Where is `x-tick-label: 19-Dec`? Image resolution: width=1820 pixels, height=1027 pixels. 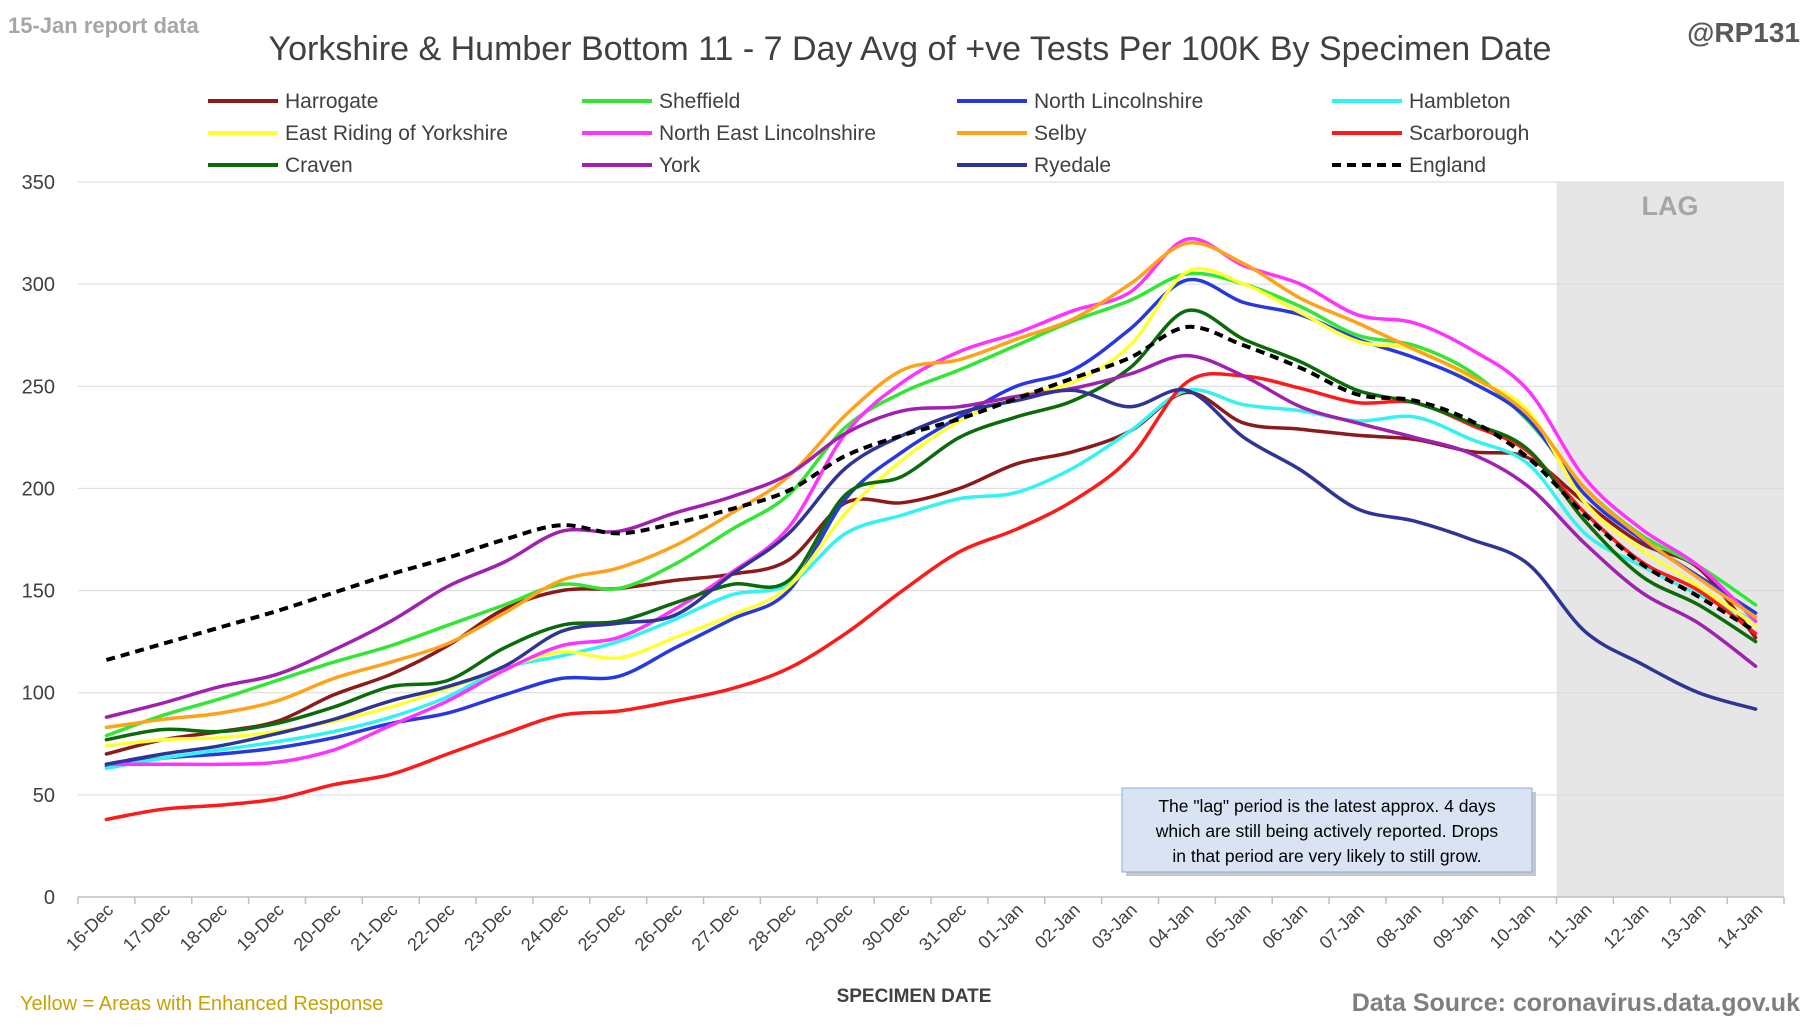 x-tick-label: 19-Dec is located at coordinates (260, 927).